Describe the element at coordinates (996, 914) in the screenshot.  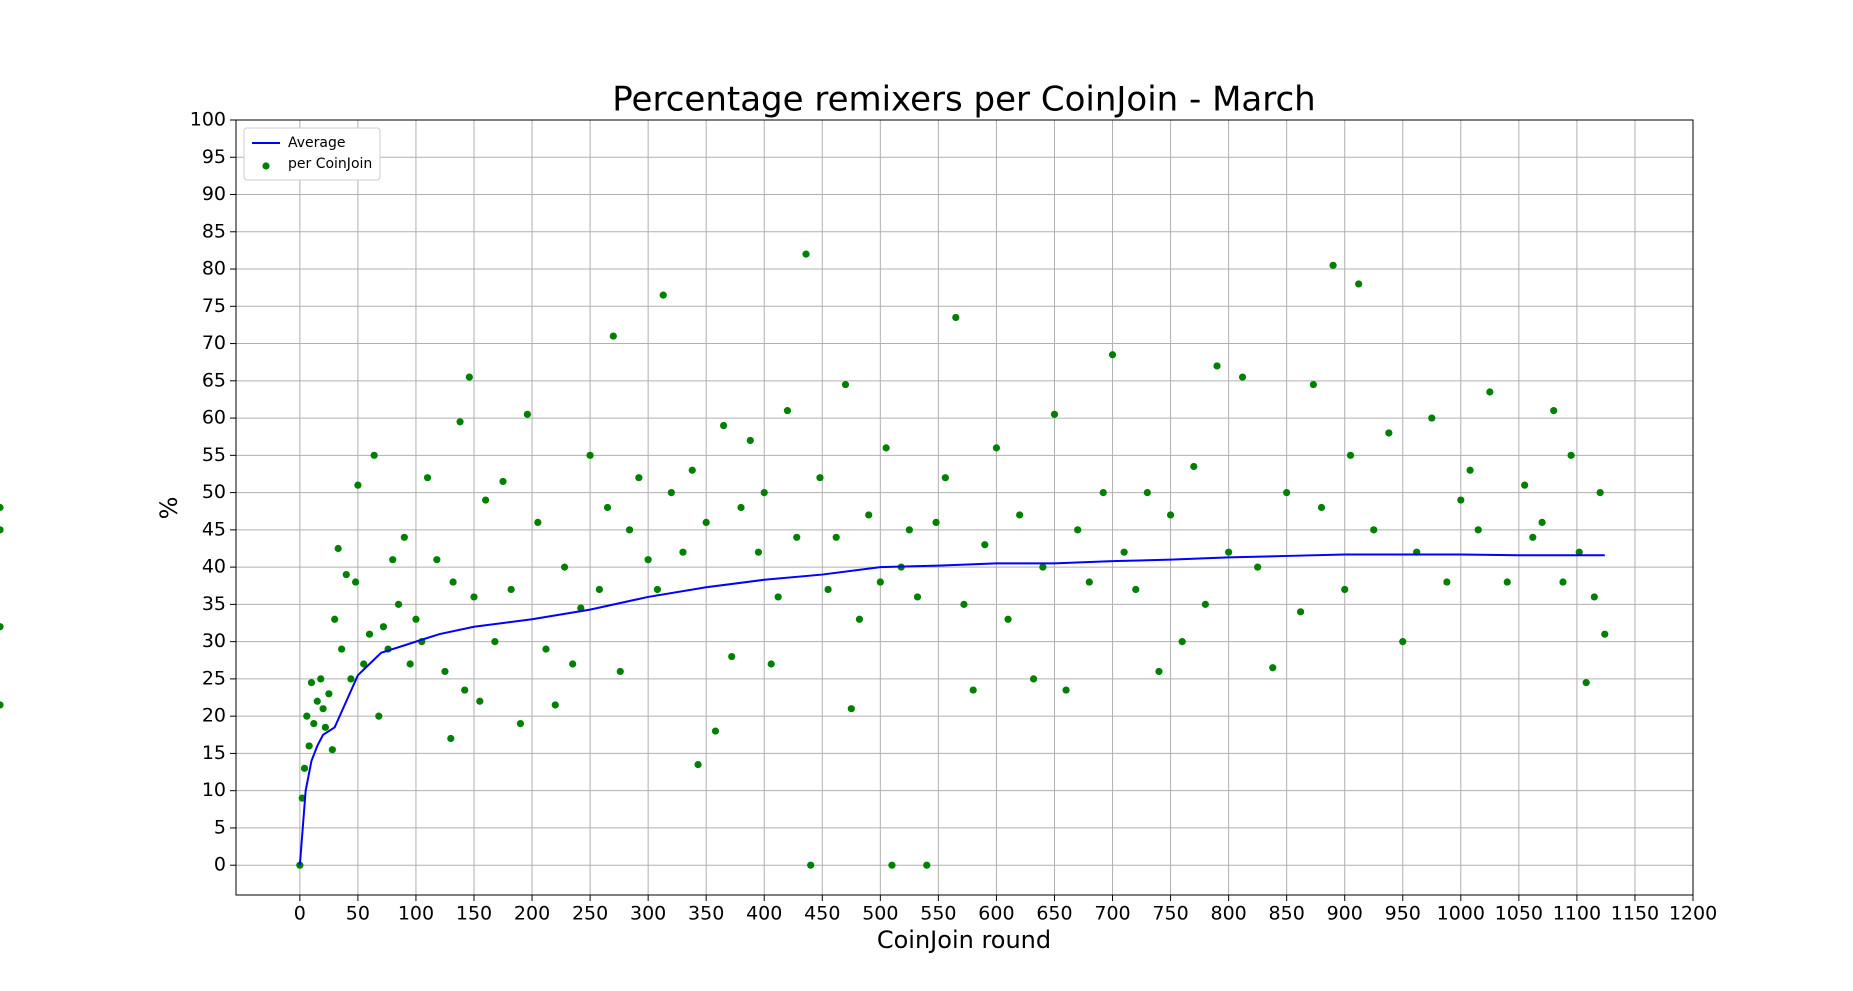
I see `x-tick-label: 600` at that location.